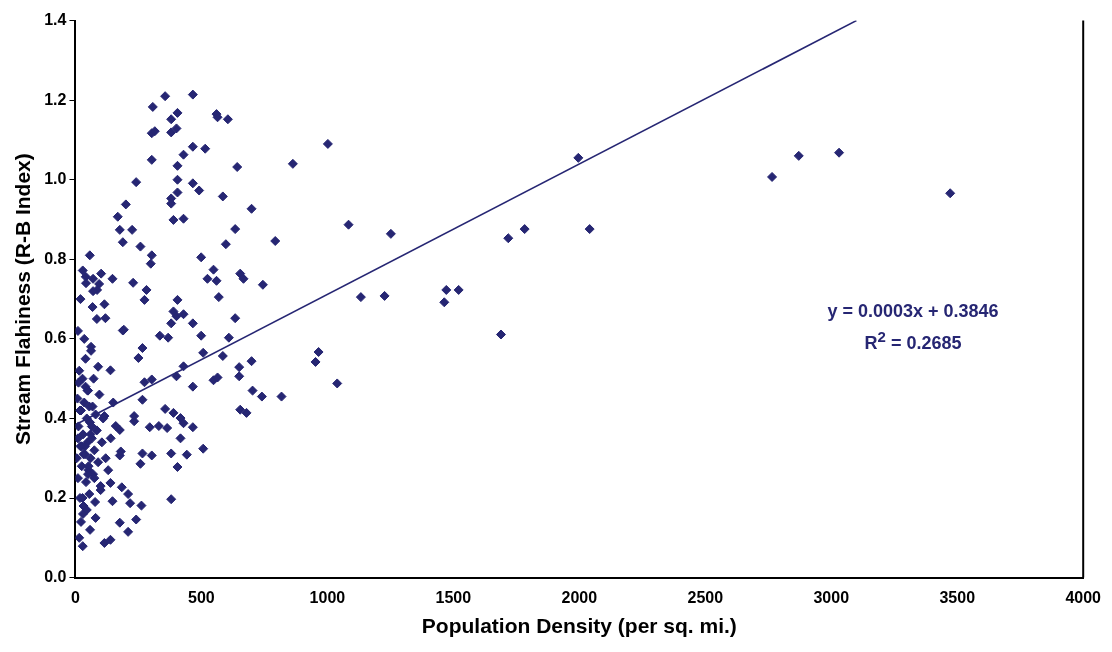  Describe the element at coordinates (55, 577) in the screenshot. I see `y-tick-label: 0.0` at that location.